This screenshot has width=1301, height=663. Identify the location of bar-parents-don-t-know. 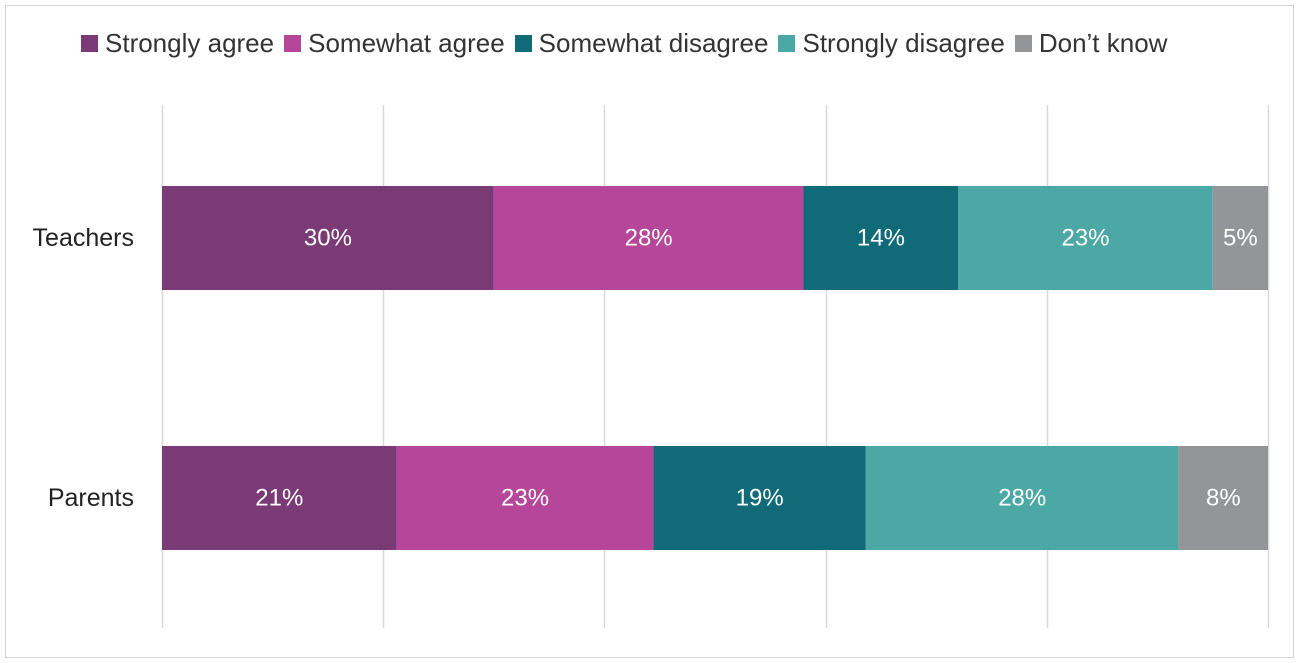
(1223, 498).